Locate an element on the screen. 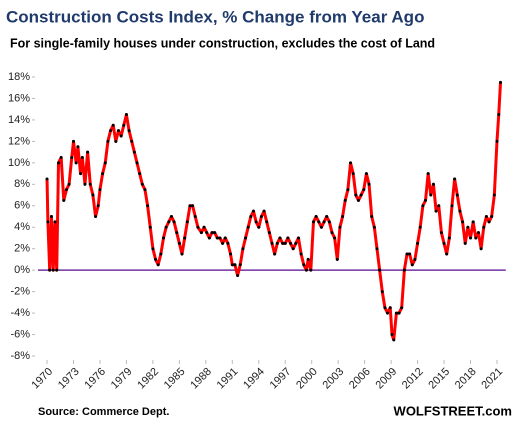 This screenshot has width=522, height=426. x-tick-label: 2015 is located at coordinates (439, 379).